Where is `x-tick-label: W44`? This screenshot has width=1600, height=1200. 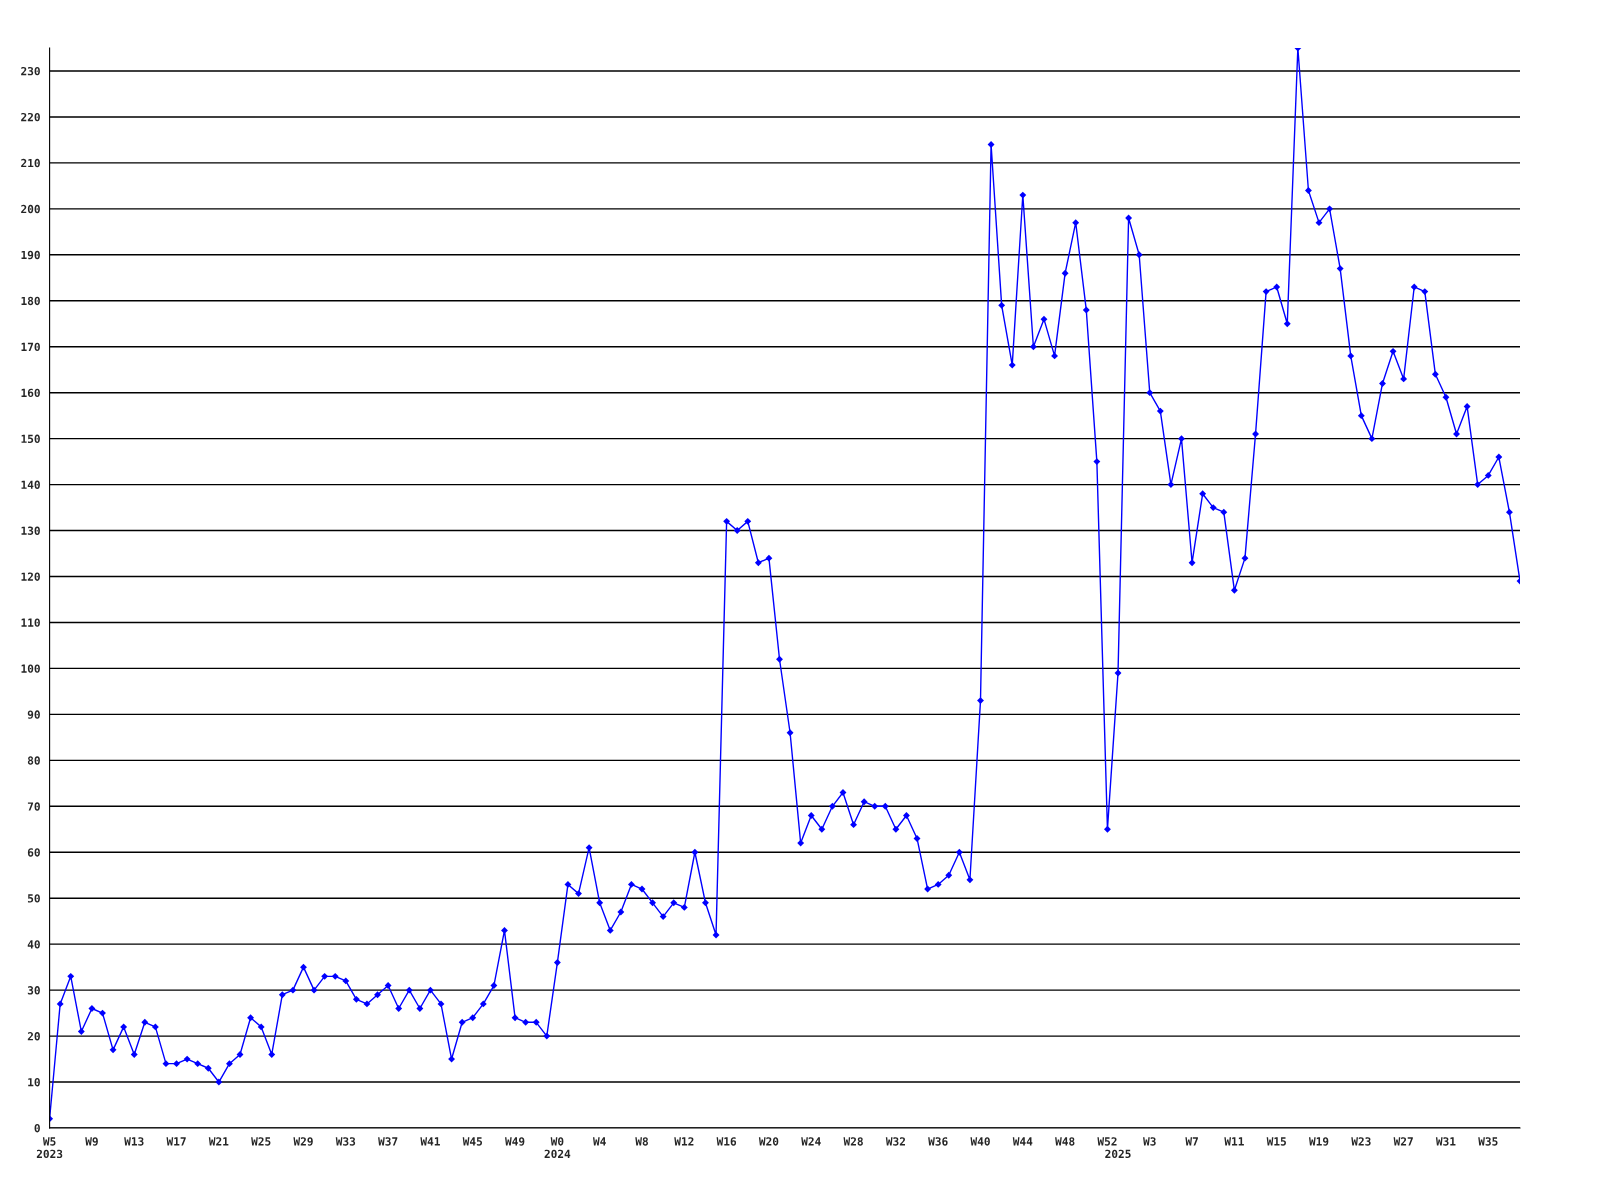 x-tick-label: W44 is located at coordinates (1022, 1141).